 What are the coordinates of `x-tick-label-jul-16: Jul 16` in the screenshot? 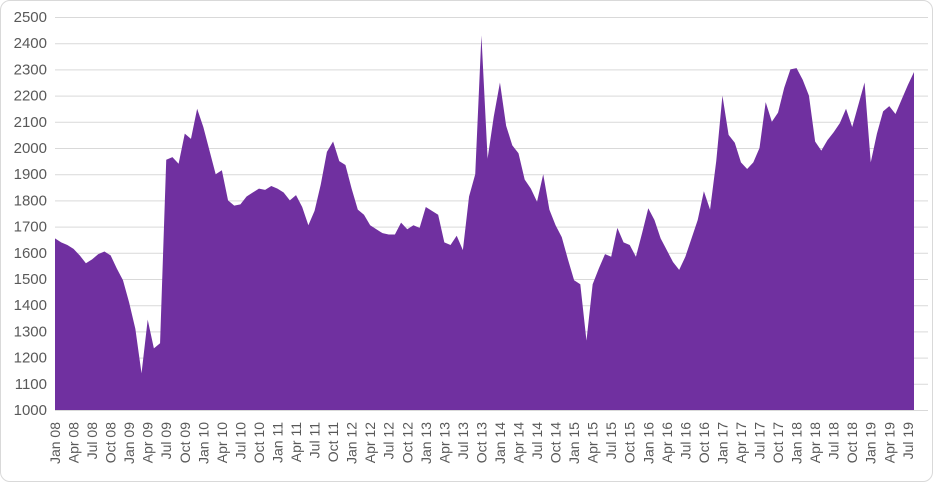 It's located at (685, 441).